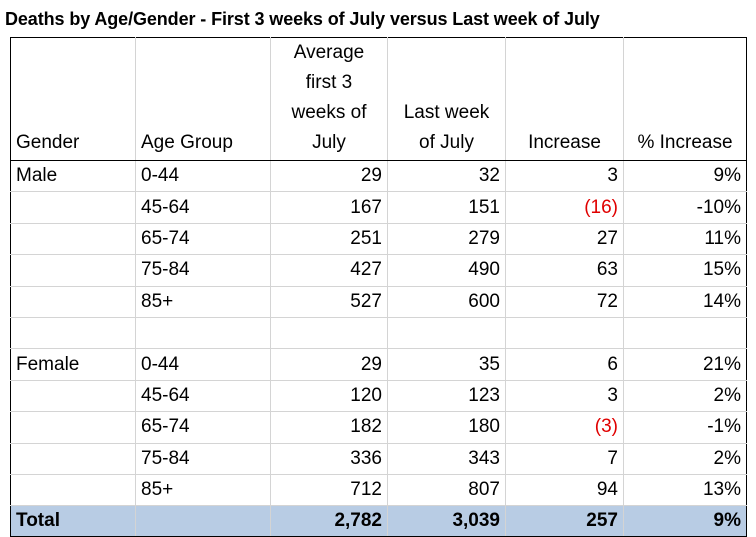 The image size is (756, 537). Describe the element at coordinates (685, 490) in the screenshot. I see `cell-pct-increase: 13%` at that location.